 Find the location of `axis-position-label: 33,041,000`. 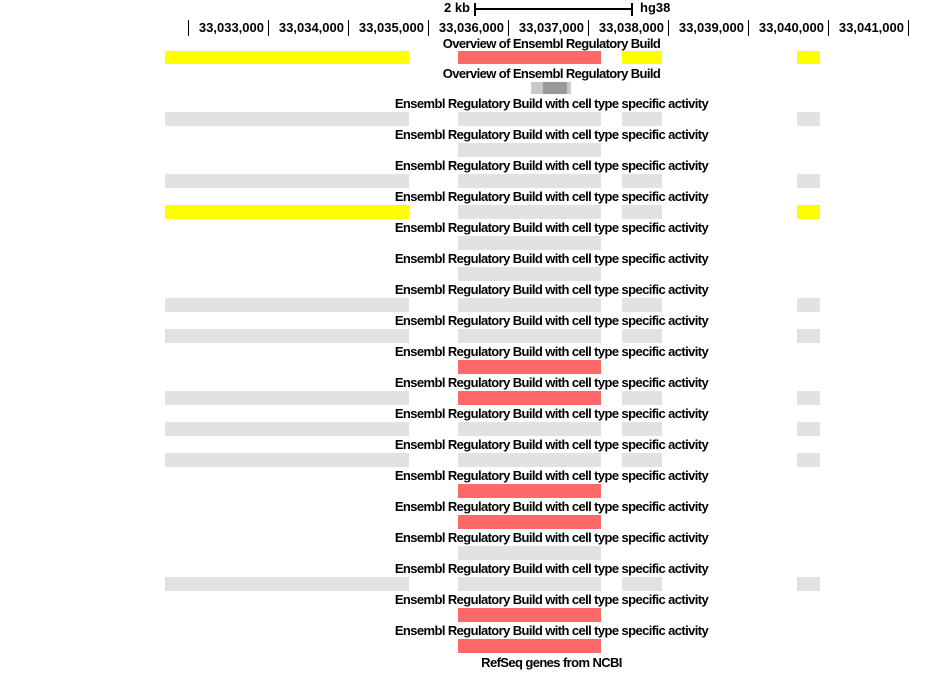

axis-position-label: 33,041,000 is located at coordinates (871, 27).